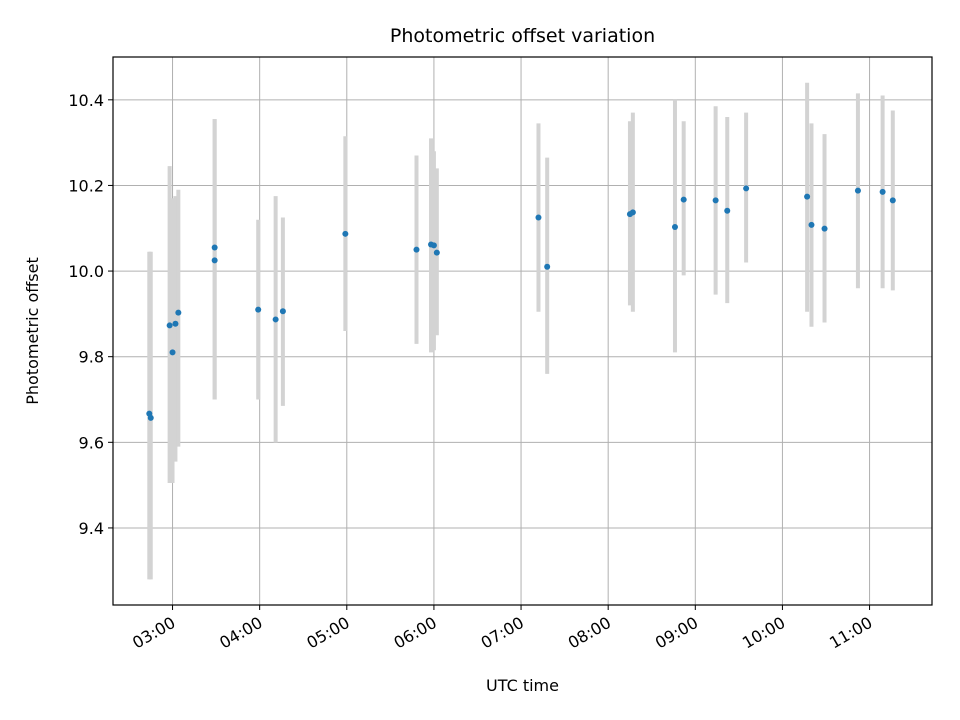 This screenshot has height=720, width=960. What do you see at coordinates (86, 185) in the screenshot?
I see `y-tick-label: 10.2` at bounding box center [86, 185].